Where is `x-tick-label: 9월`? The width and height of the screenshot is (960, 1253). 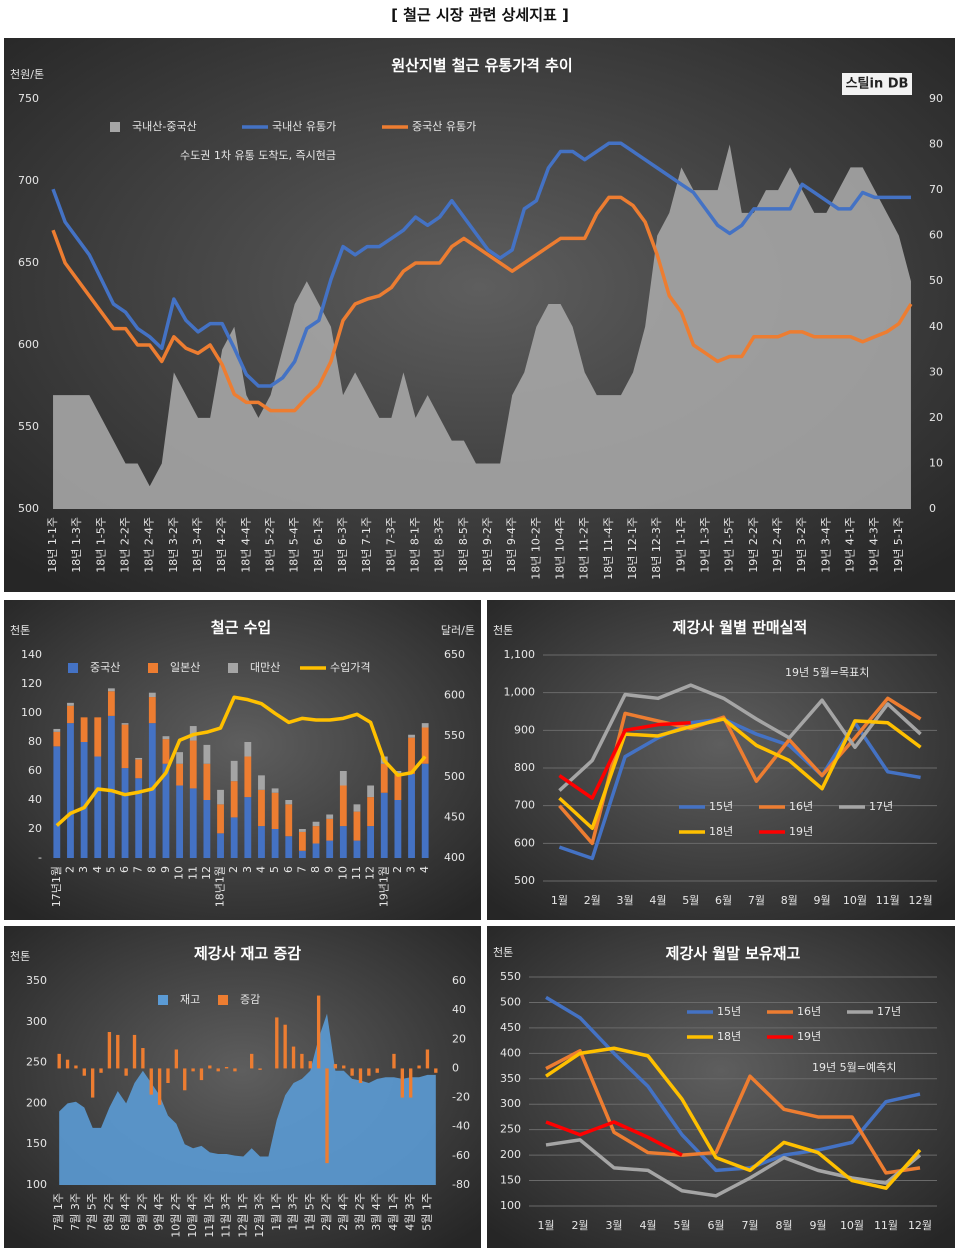 x-tick-label: 9월 is located at coordinates (817, 1225).